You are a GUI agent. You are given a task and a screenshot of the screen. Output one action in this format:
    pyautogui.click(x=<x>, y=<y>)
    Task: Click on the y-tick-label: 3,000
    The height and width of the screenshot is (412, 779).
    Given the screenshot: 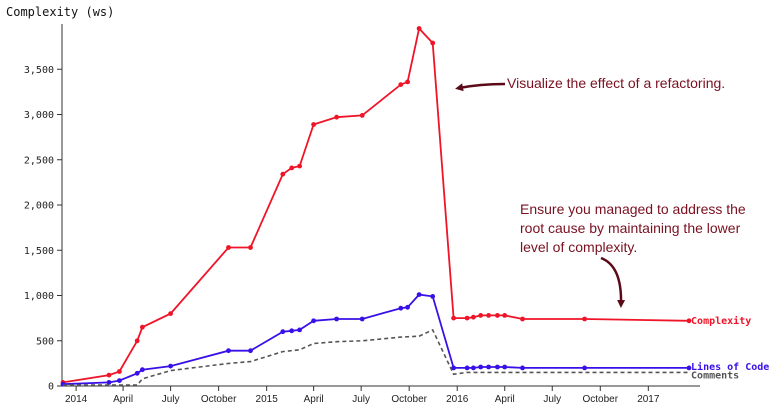 What is the action you would take?
    pyautogui.click(x=39, y=115)
    